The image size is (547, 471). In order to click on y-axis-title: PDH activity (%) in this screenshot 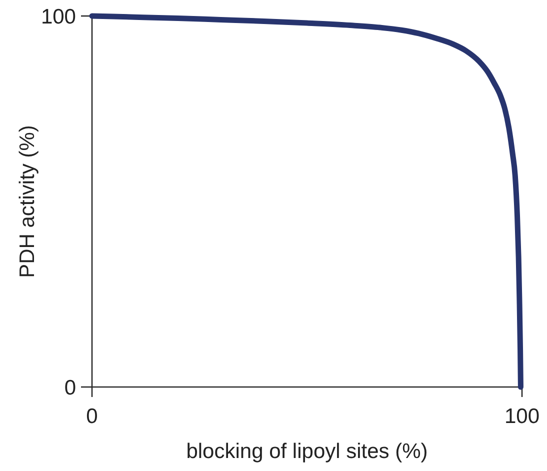, I will do `click(27, 201)`.